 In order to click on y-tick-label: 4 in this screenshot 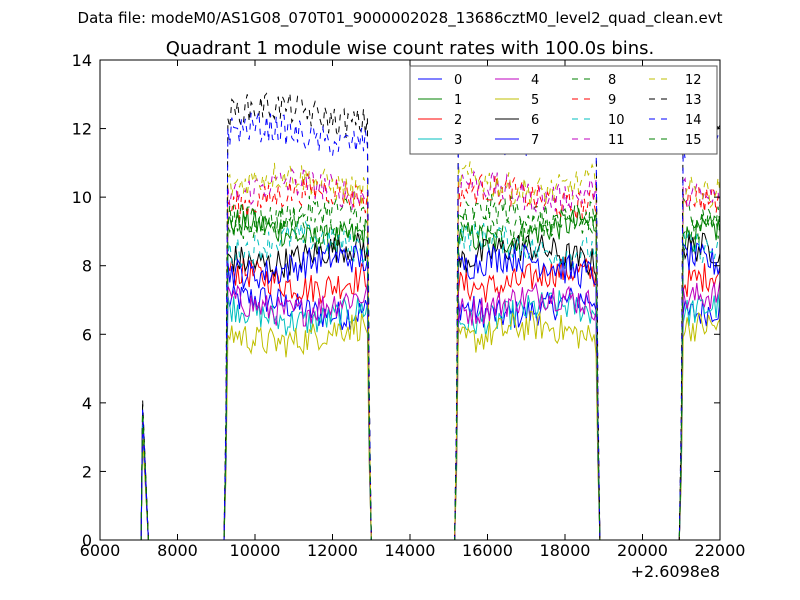, I will do `click(87, 403)`.